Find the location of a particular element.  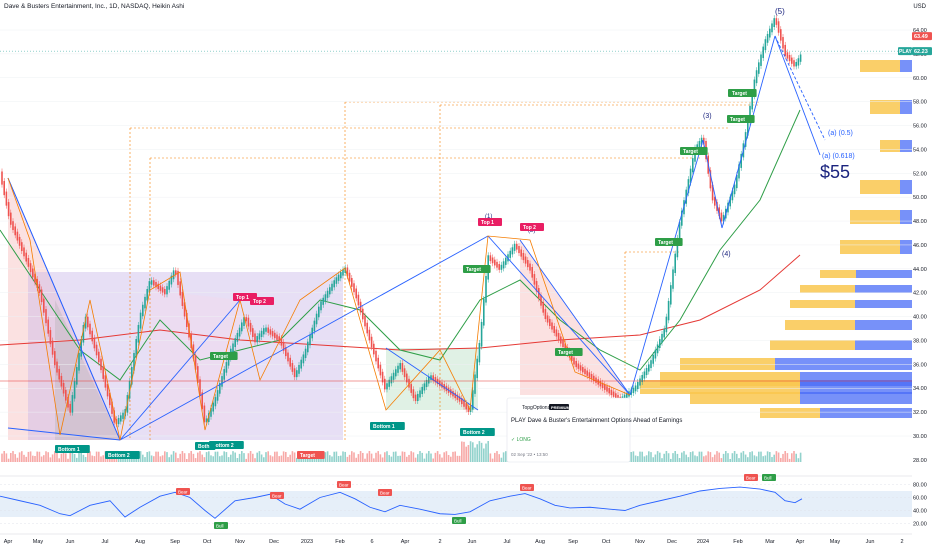

wave-annotation: (a) (0.618) is located at coordinates (838, 156).